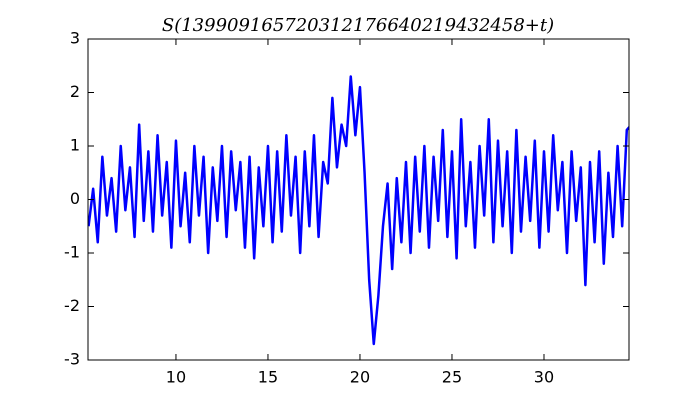 This screenshot has height=400, width=700. I want to click on x-tick-label: 20, so click(360, 377).